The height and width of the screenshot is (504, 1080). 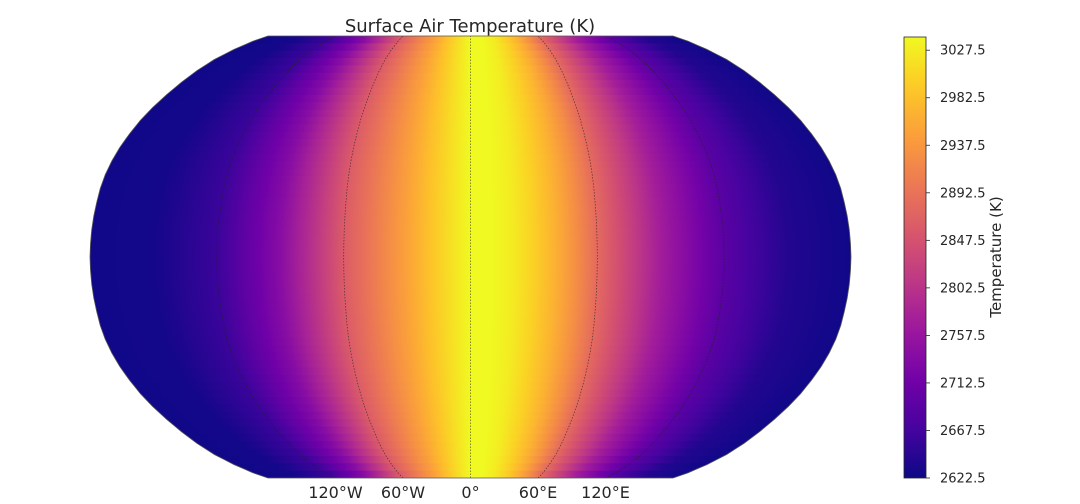 I want to click on longitude-tick-label: 120°W, so click(x=335, y=492).